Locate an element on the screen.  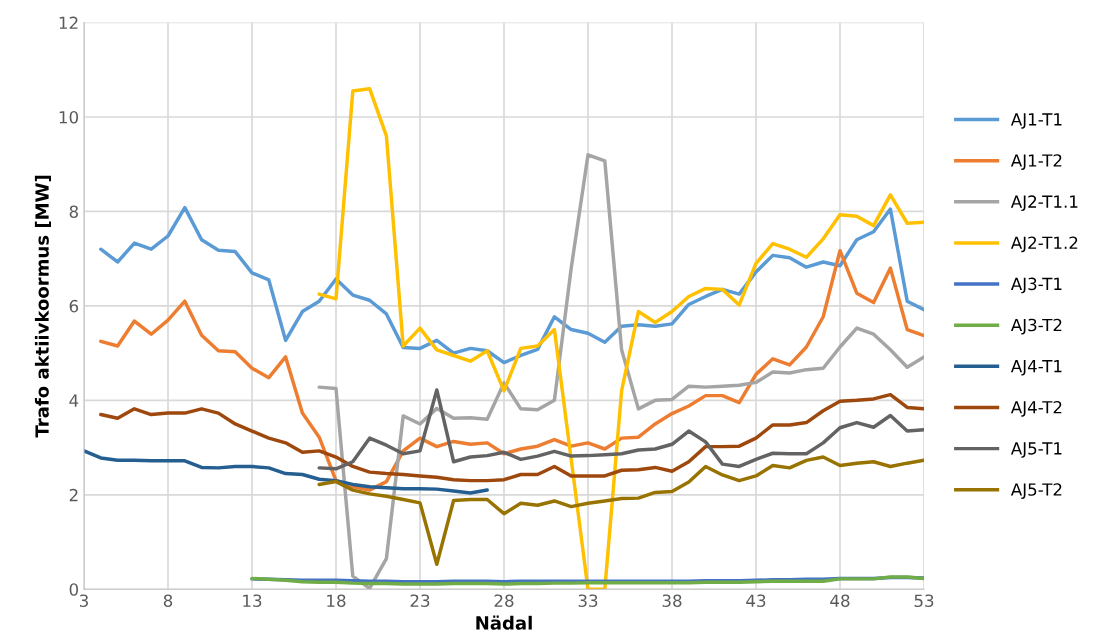
x-axis-title: Nädal is located at coordinates (504, 622).